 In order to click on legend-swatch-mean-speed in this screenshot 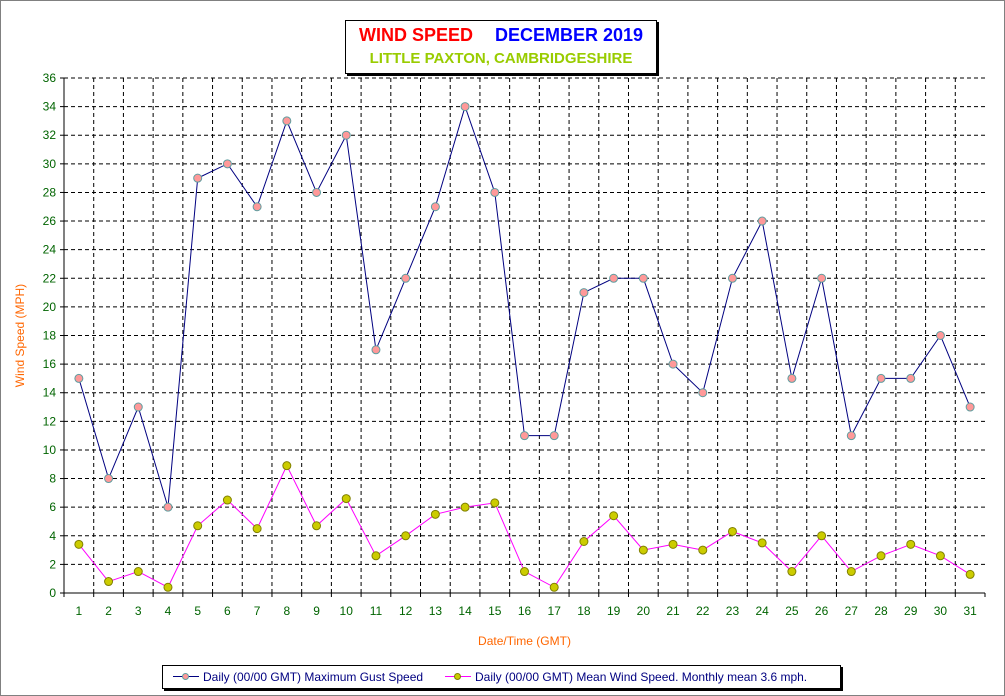, I will do `click(458, 677)`.